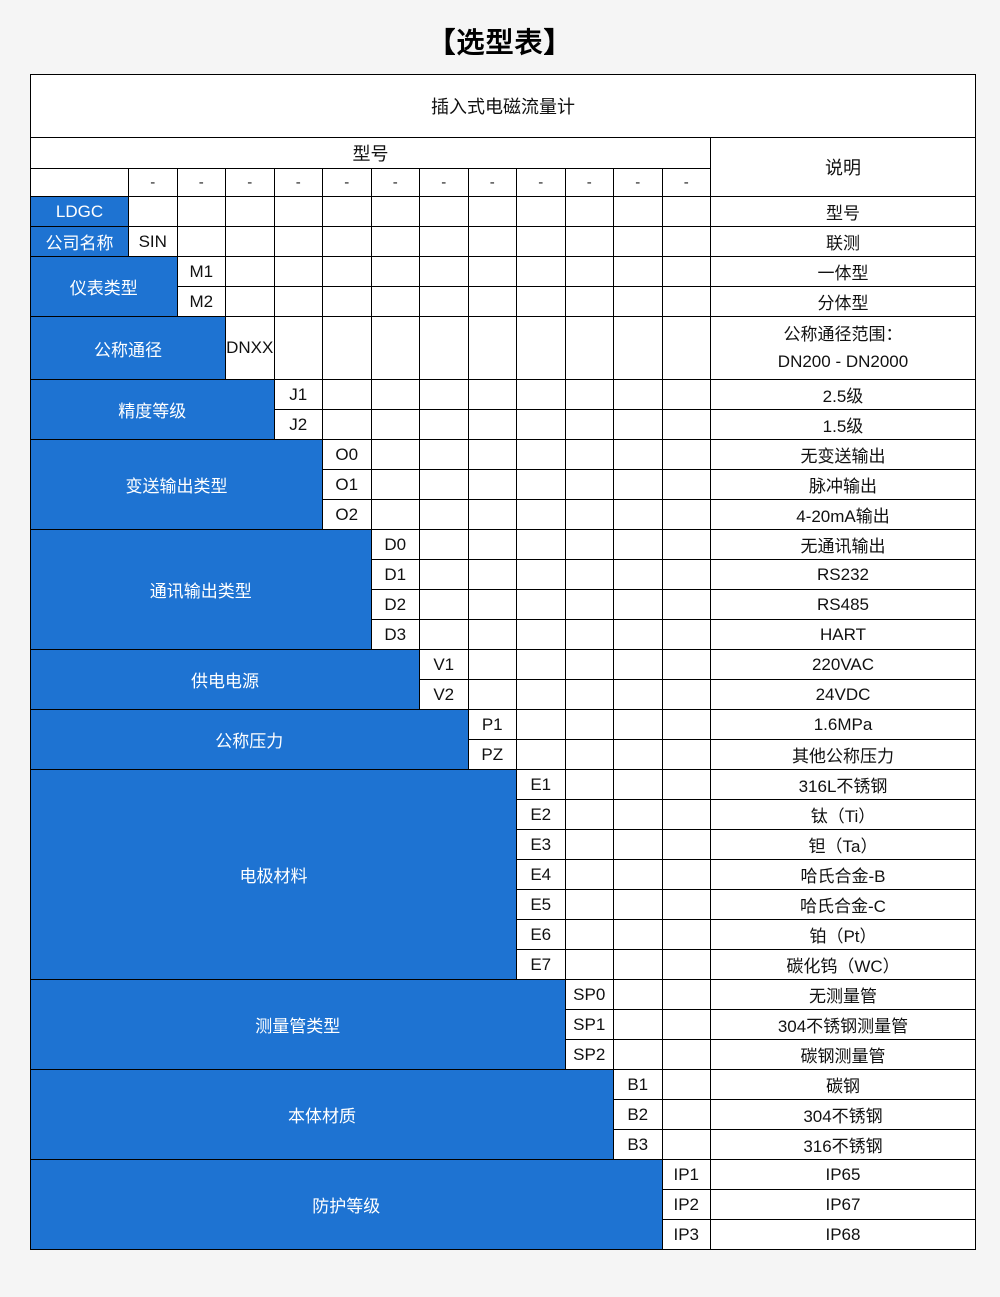  Describe the element at coordinates (843, 1174) in the screenshot. I see `desc-cell: IP65` at that location.